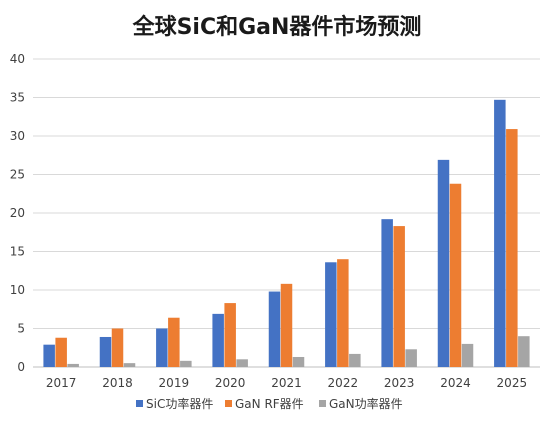  Describe the element at coordinates (17, 252) in the screenshot. I see `y-tick-label: 15` at that location.